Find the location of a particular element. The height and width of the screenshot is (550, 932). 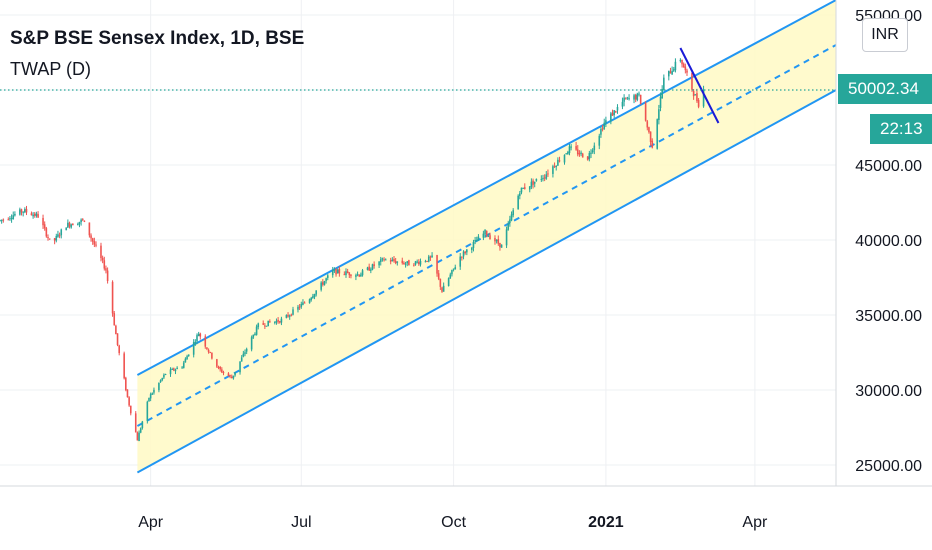

currency-button: INR is located at coordinates (885, 35).